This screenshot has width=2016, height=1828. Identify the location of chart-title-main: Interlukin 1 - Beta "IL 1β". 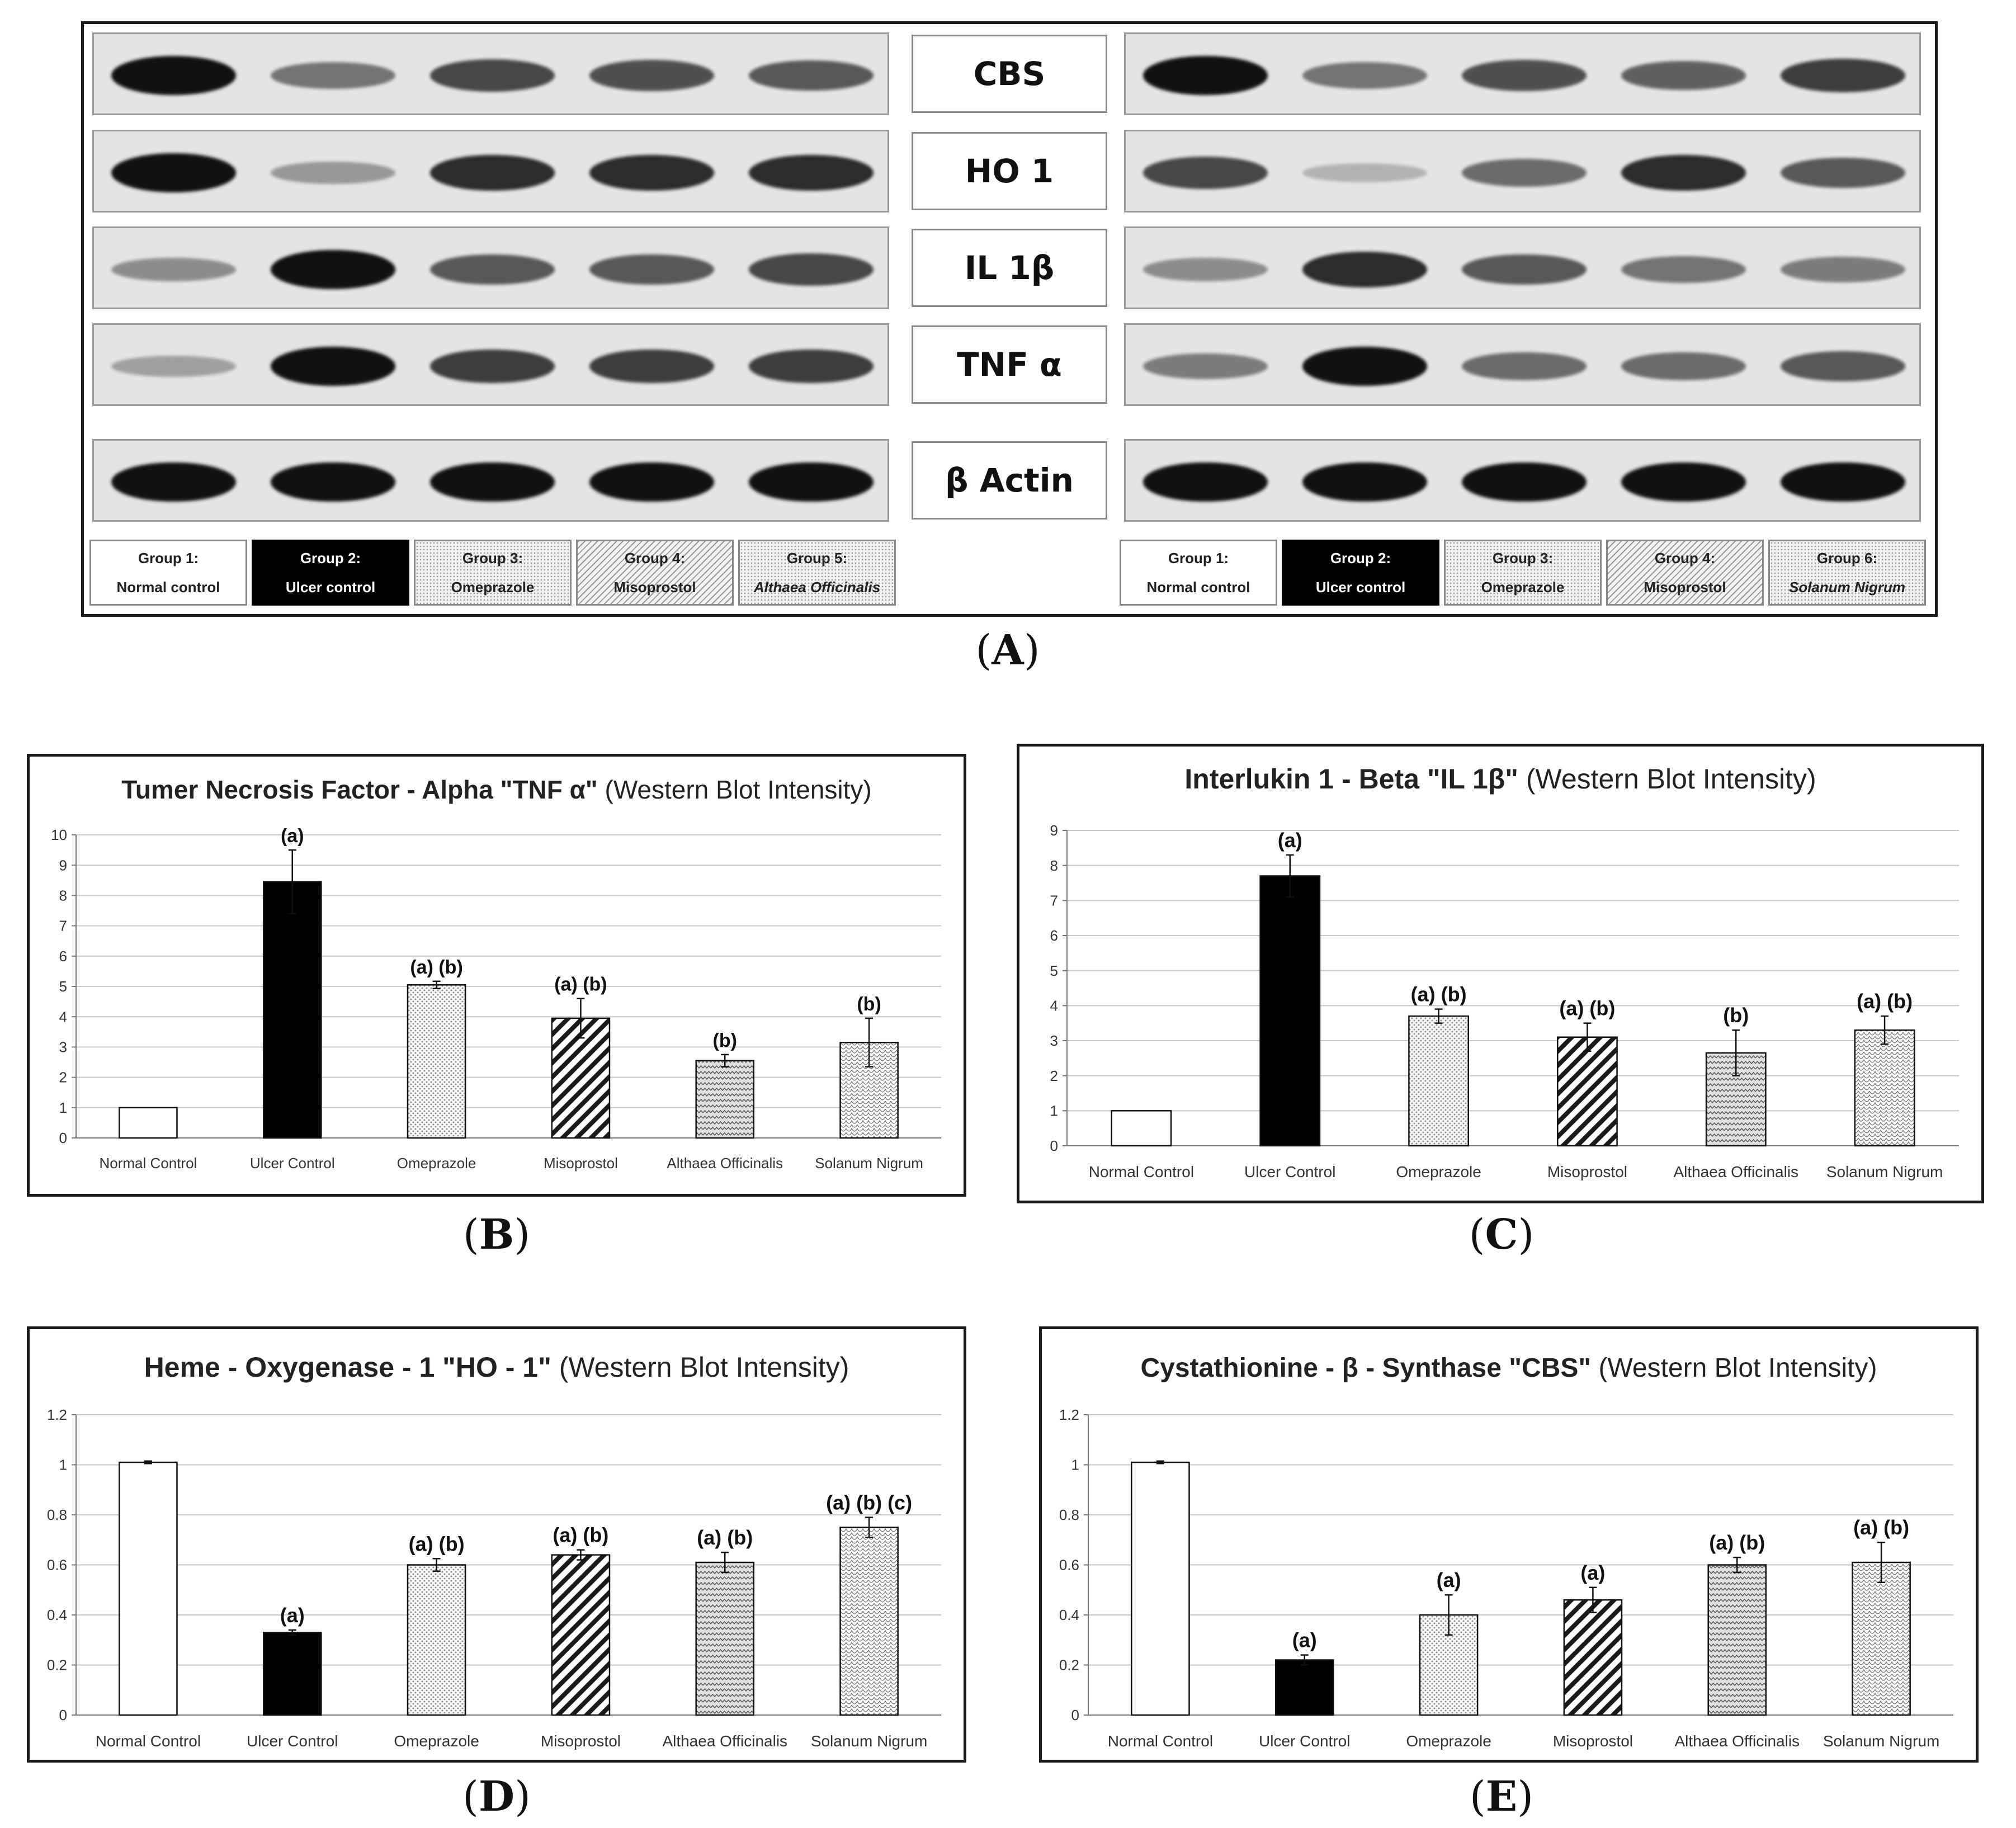
(1355, 779).